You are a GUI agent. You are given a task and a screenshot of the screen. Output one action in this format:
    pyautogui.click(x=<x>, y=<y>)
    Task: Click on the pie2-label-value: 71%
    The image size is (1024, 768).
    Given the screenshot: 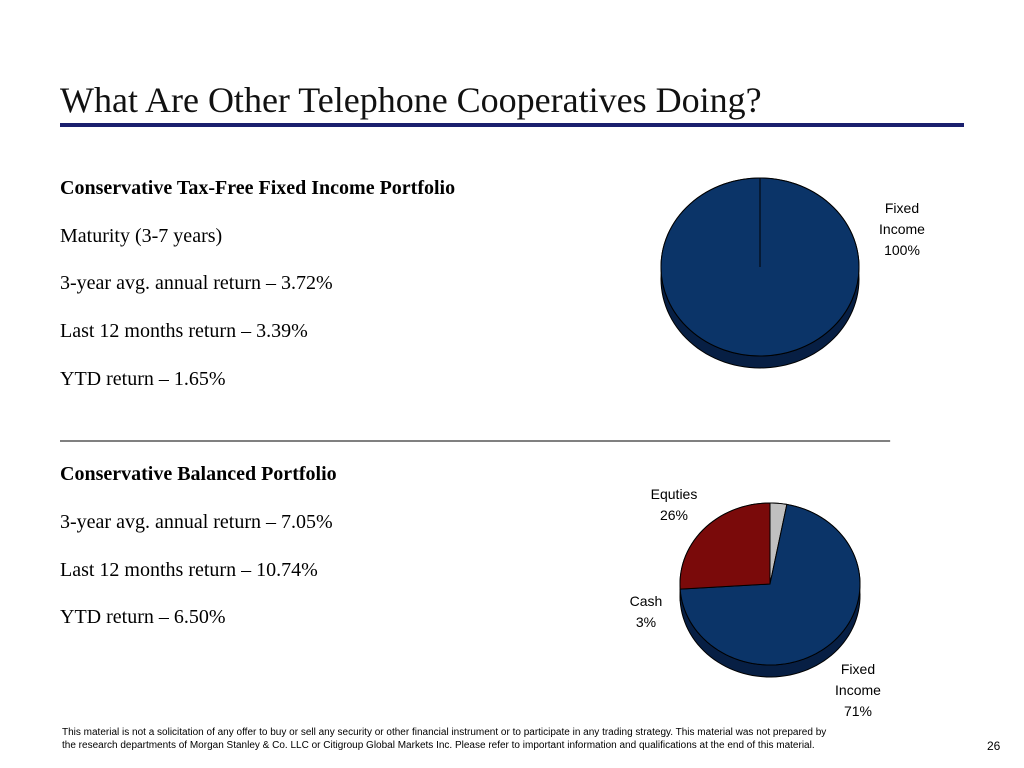 What is the action you would take?
    pyautogui.click(x=858, y=711)
    